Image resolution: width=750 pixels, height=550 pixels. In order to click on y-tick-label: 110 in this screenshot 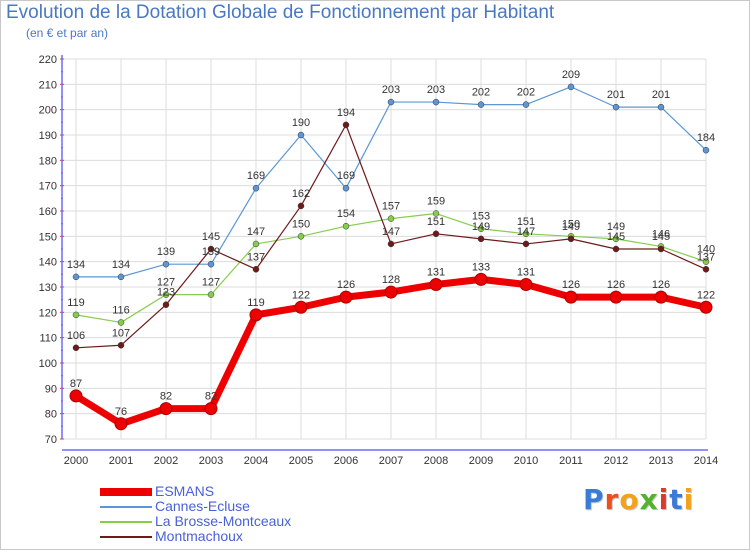, I will do `click(48, 339)`.